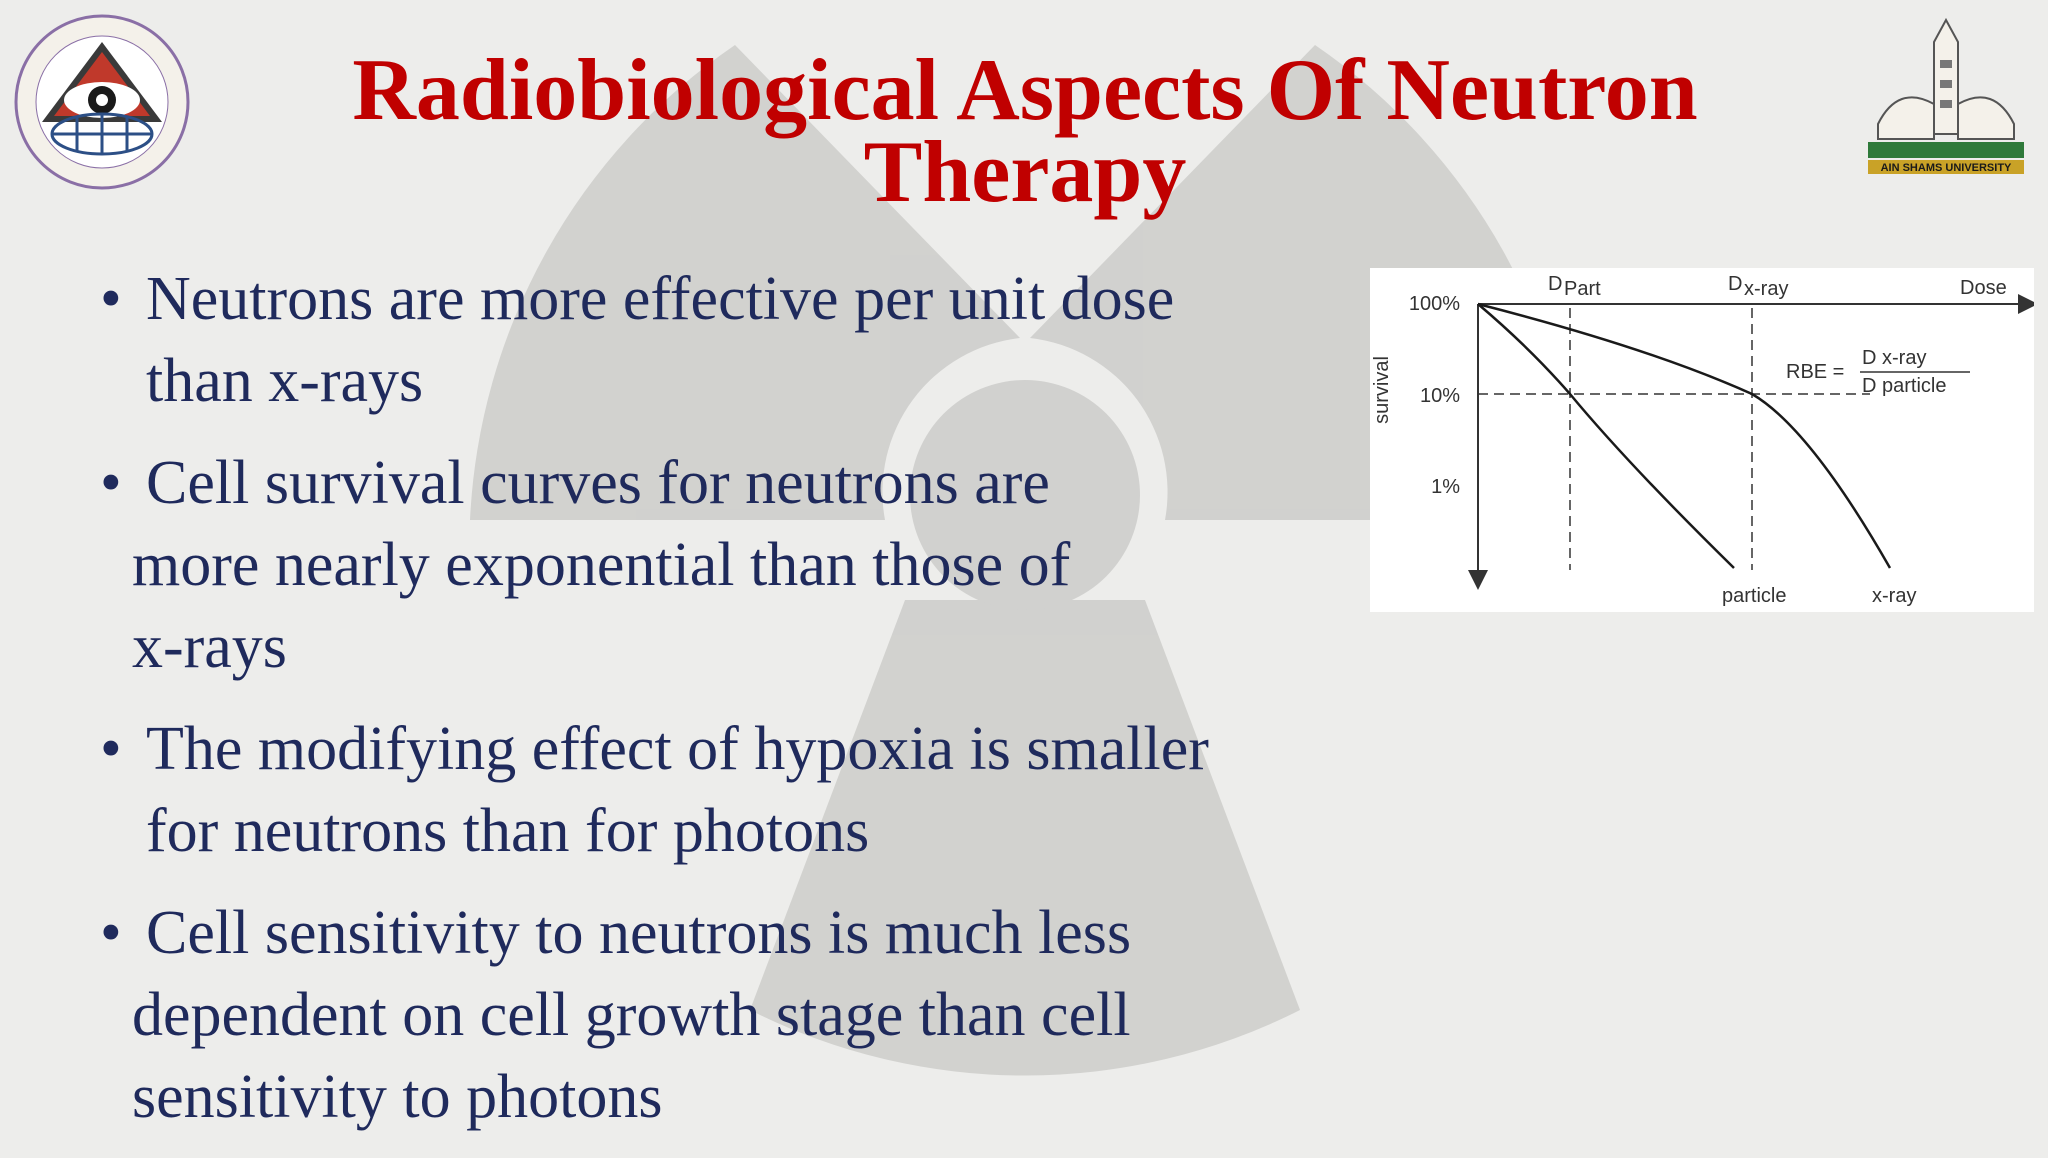  Describe the element at coordinates (397, 1097) in the screenshot. I see `bullet-line: sensitivity to photons` at that location.